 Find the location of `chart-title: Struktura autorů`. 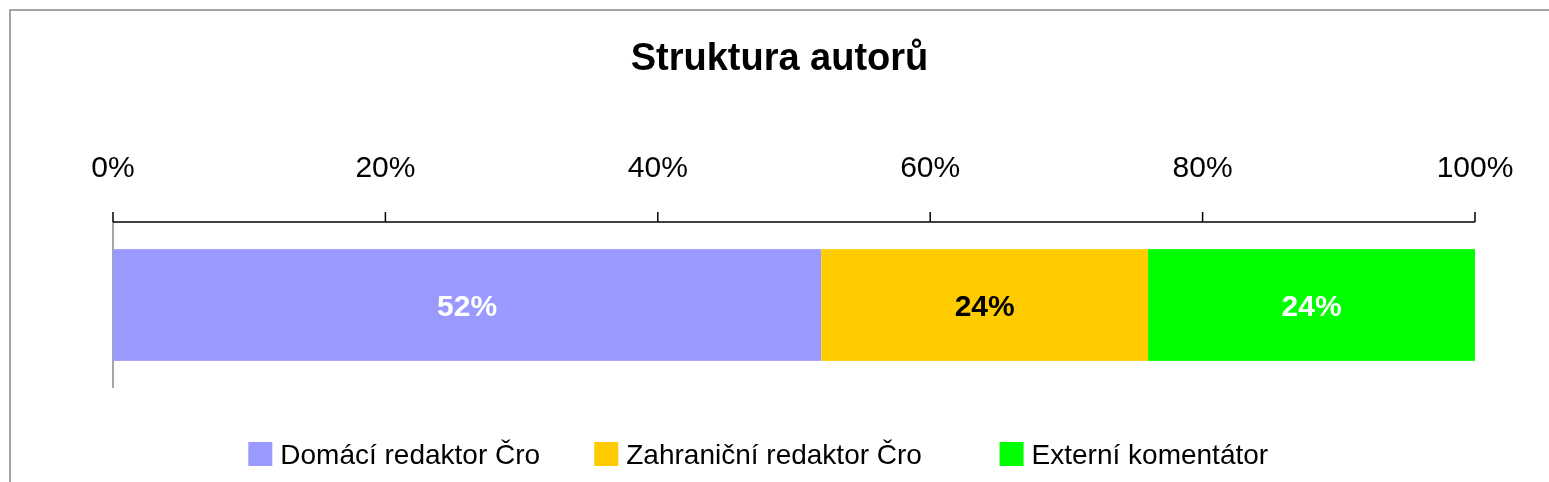

chart-title: Struktura autorů is located at coordinates (779, 57).